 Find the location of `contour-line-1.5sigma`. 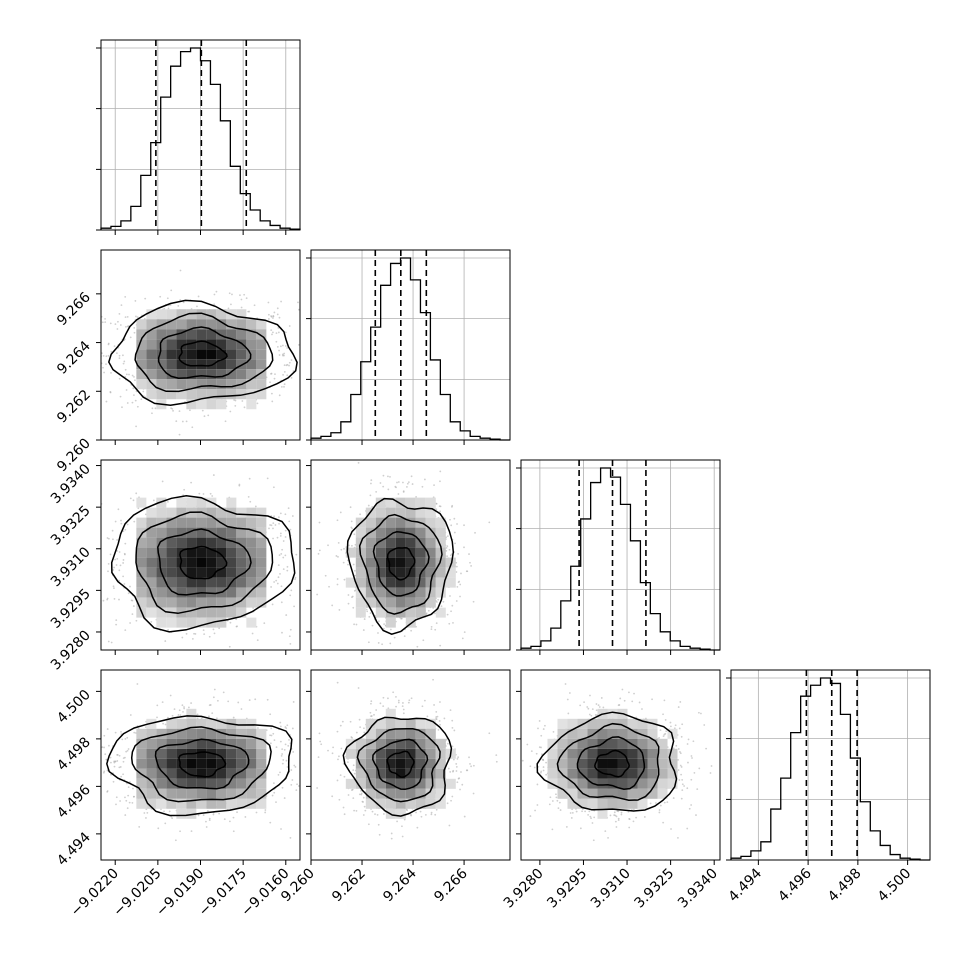

contour-line-1.5sigma is located at coordinates (204, 563).